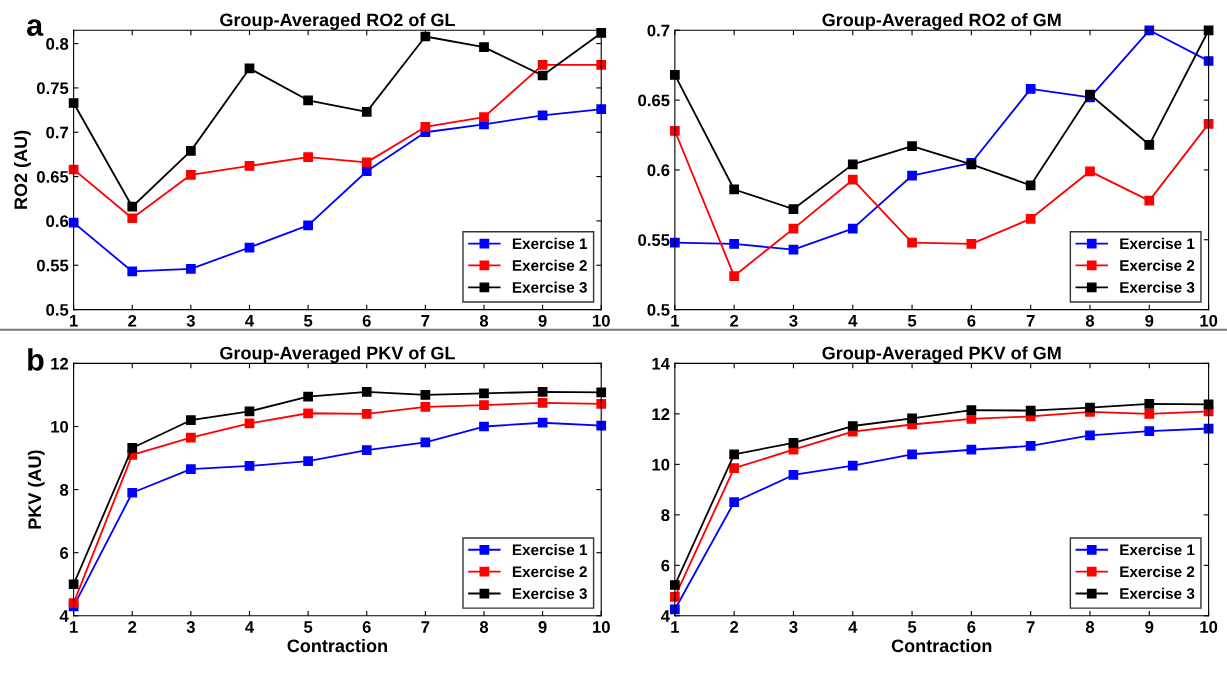 Image resolution: width=1227 pixels, height=673 pixels. Describe the element at coordinates (22, 169) in the screenshot. I see `y-axis-title: RO2 (AU)` at that location.